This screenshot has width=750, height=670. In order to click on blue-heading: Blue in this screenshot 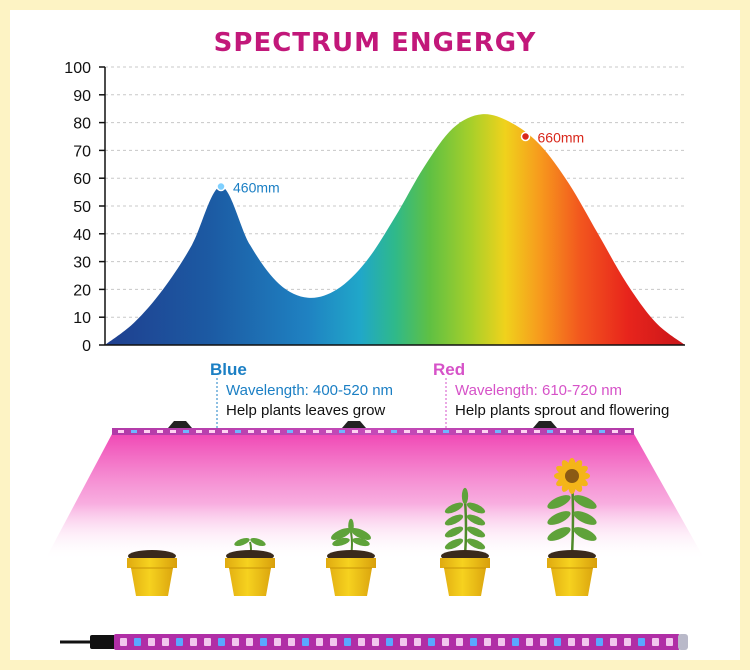, I will do `click(228, 369)`.